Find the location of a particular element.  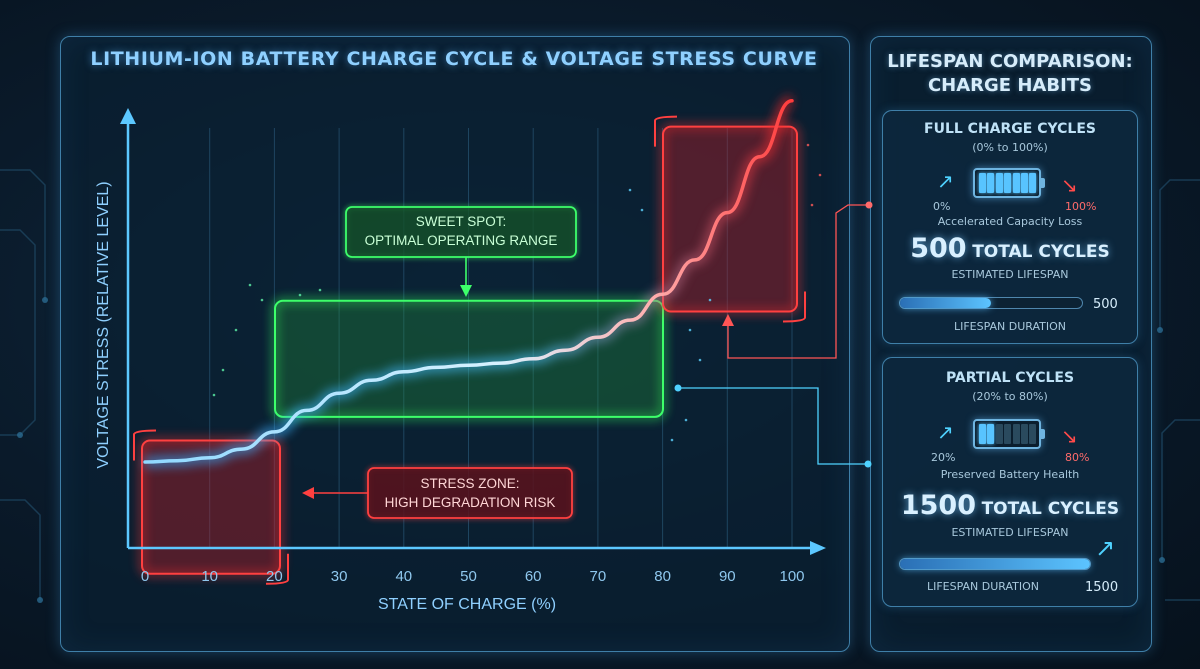

full-card-title: FULL CHARGE CYCLES is located at coordinates (1010, 129).